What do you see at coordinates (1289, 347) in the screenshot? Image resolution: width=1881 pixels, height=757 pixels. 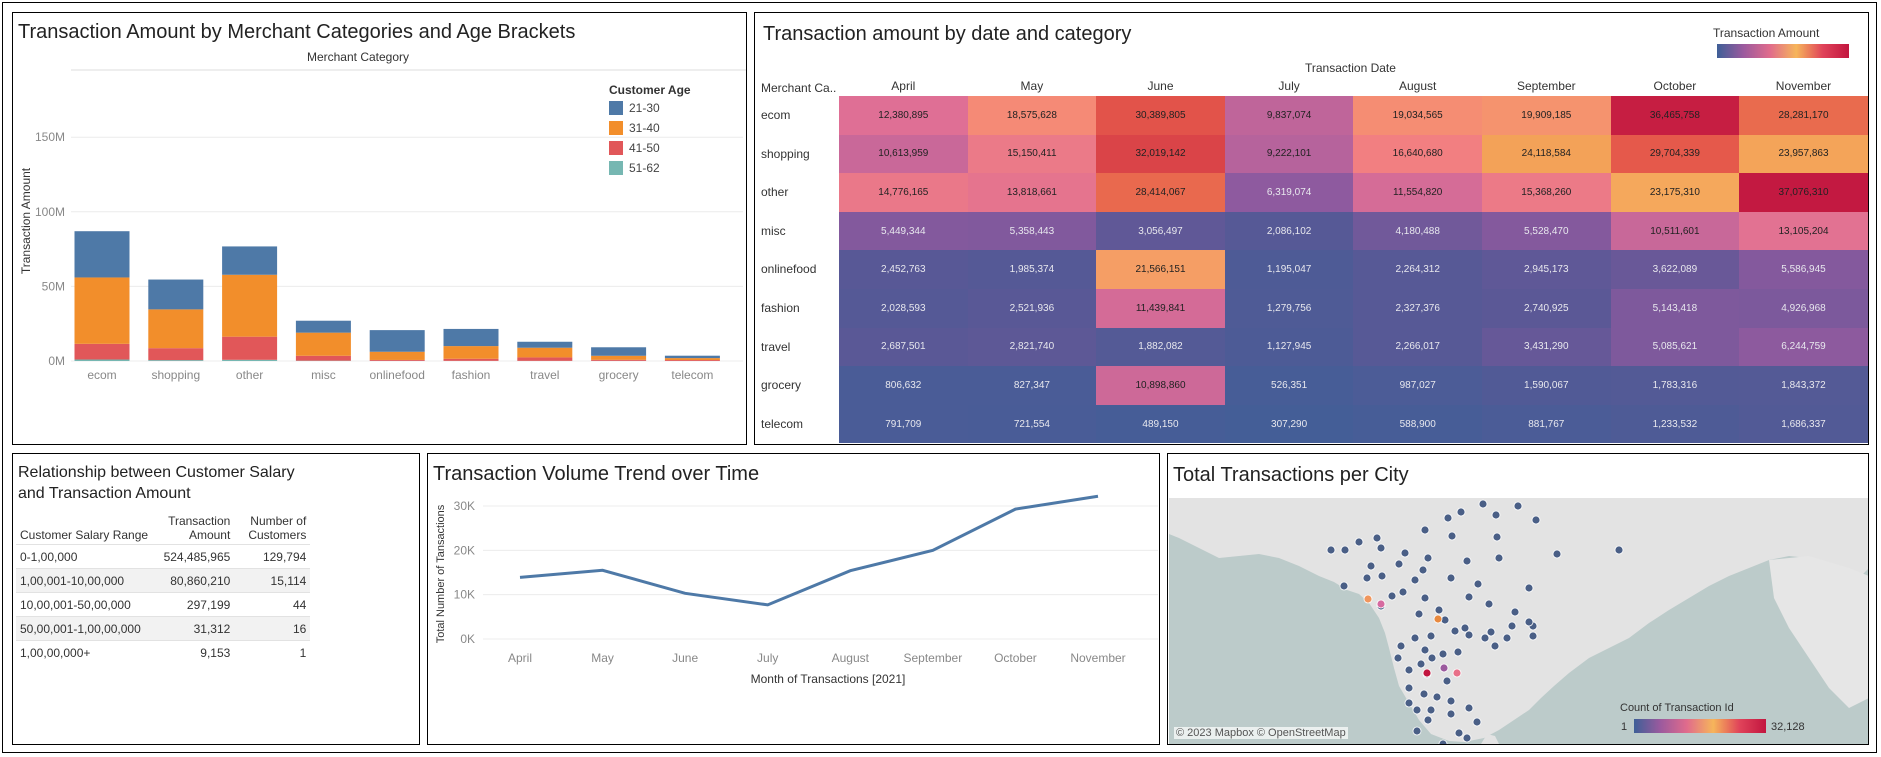 I see `heatmap-cell: 1,127,945` at bounding box center [1289, 347].